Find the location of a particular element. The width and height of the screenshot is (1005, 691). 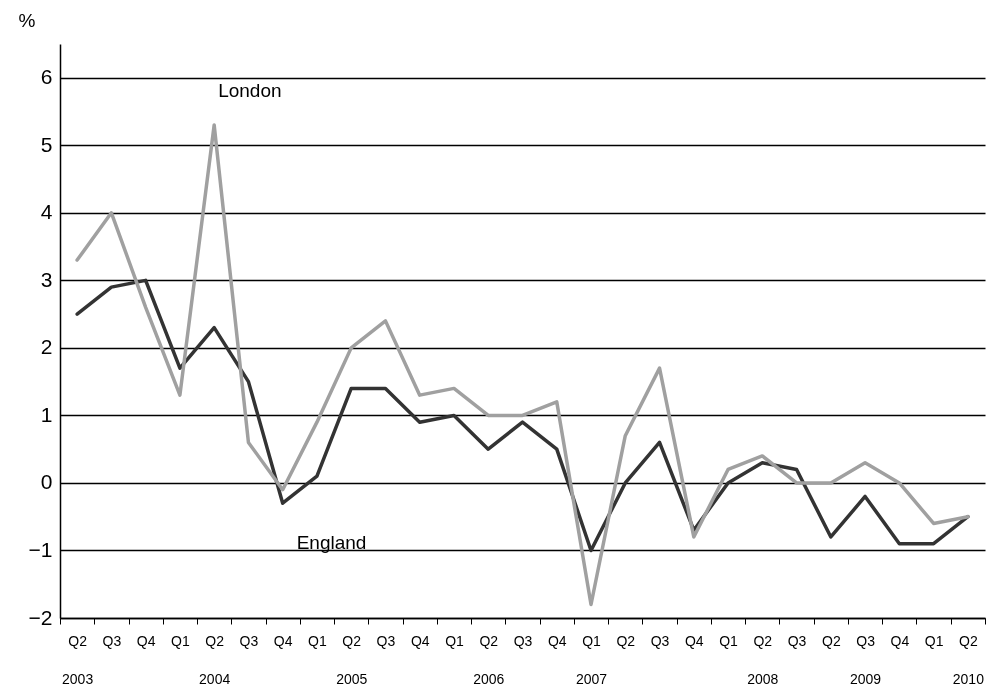

y-tick-label: 1 is located at coordinates (46, 414).